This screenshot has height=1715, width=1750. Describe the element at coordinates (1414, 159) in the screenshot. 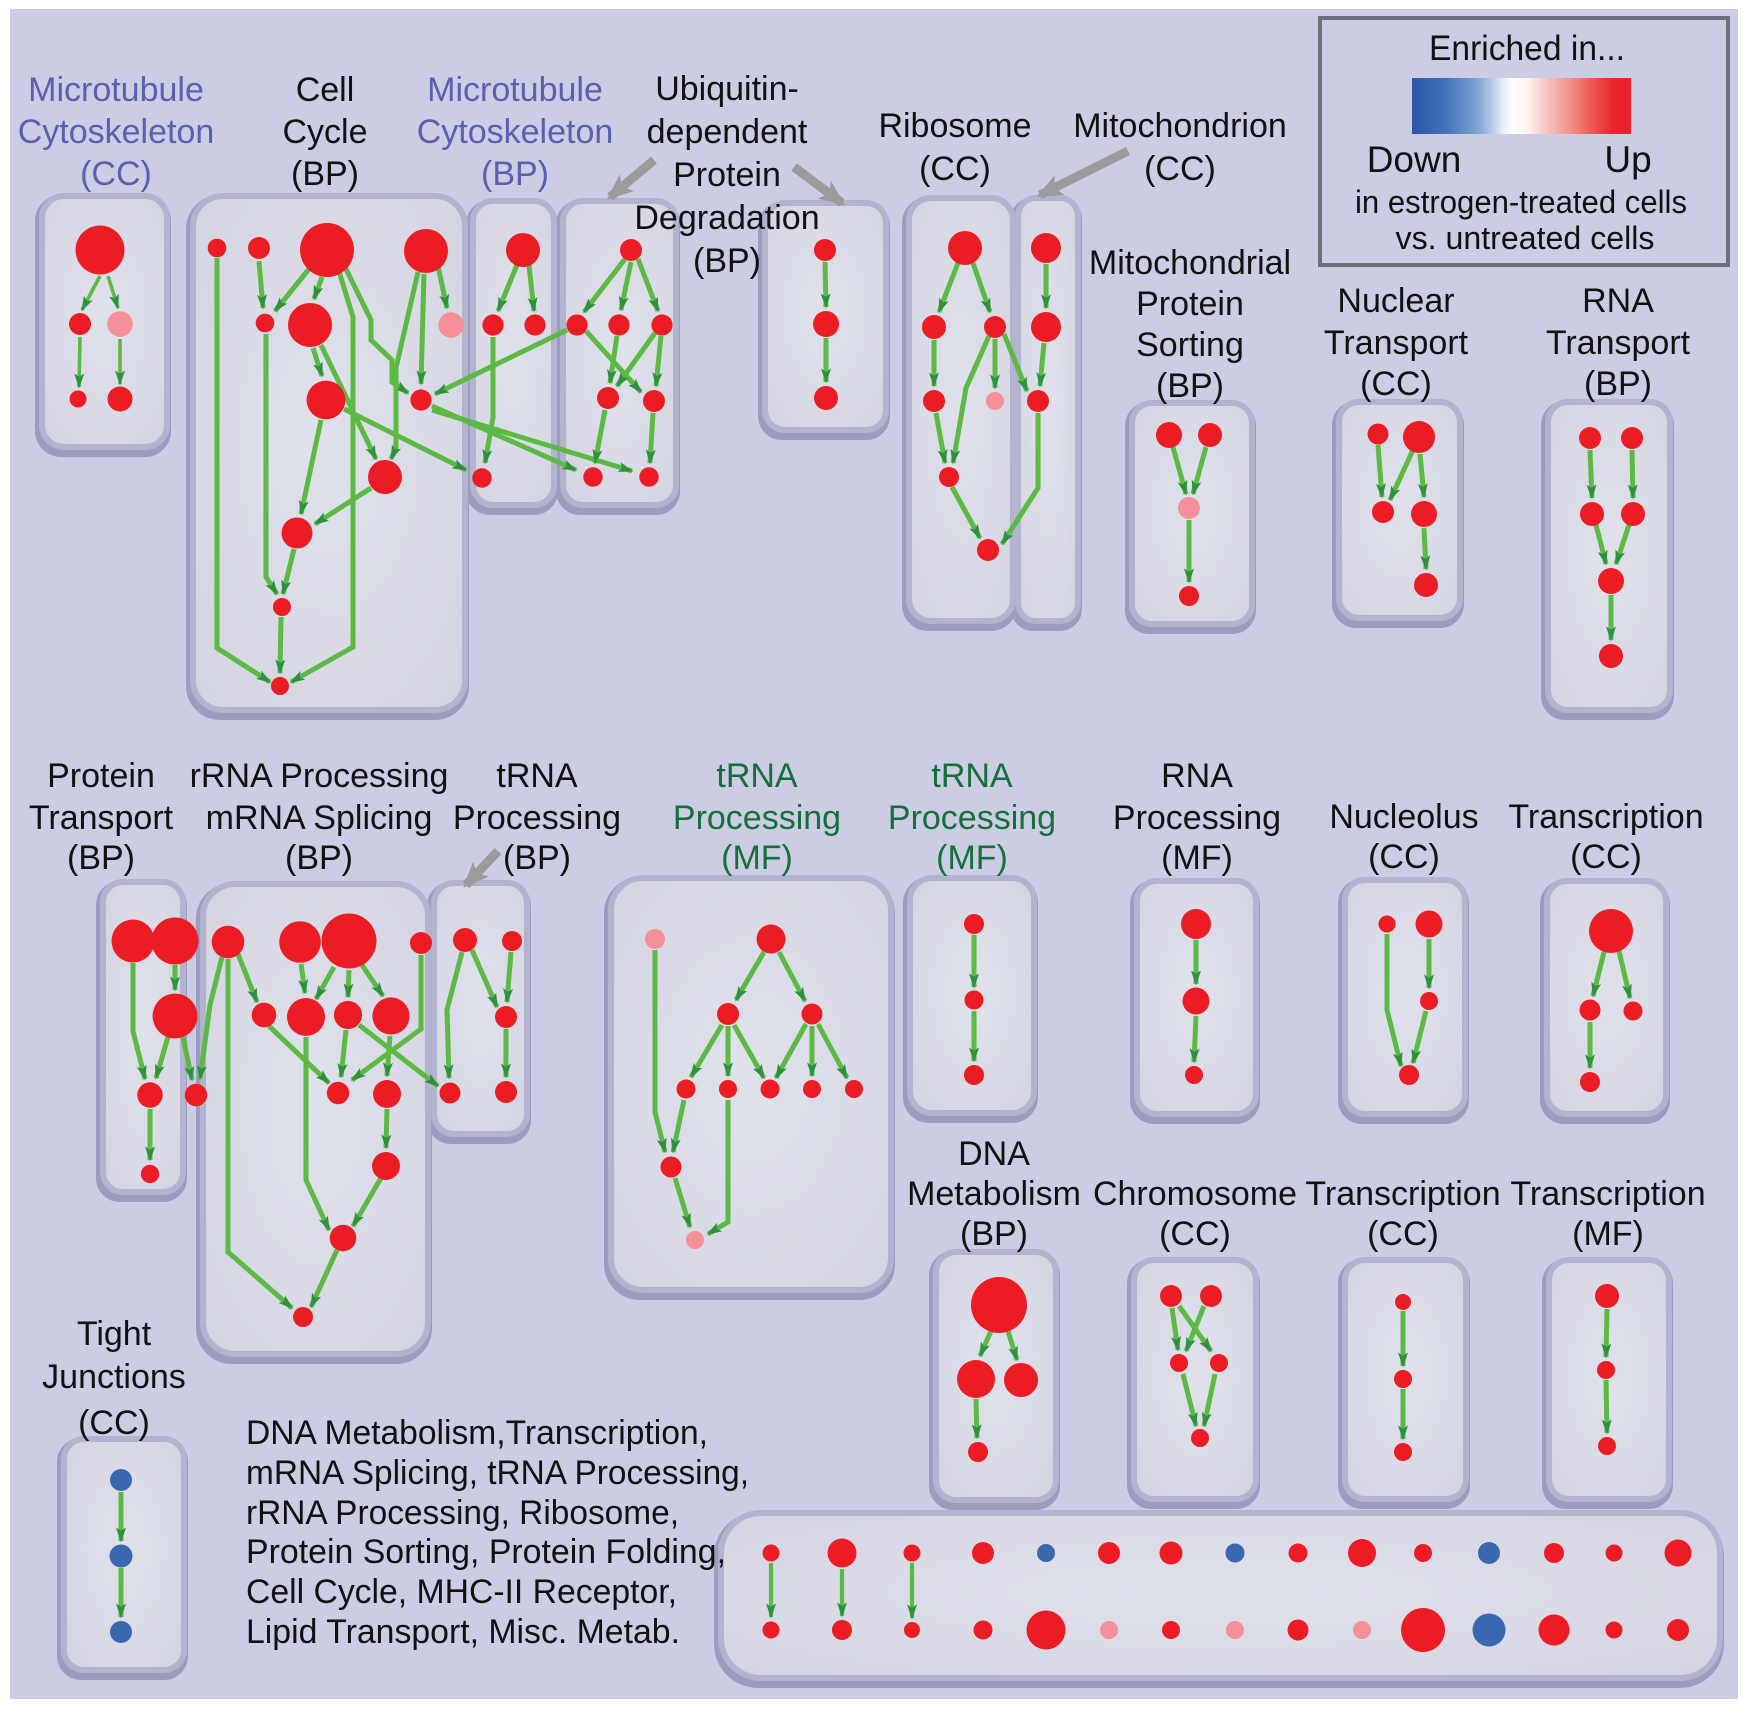

I see `svg-text: Down` at that location.